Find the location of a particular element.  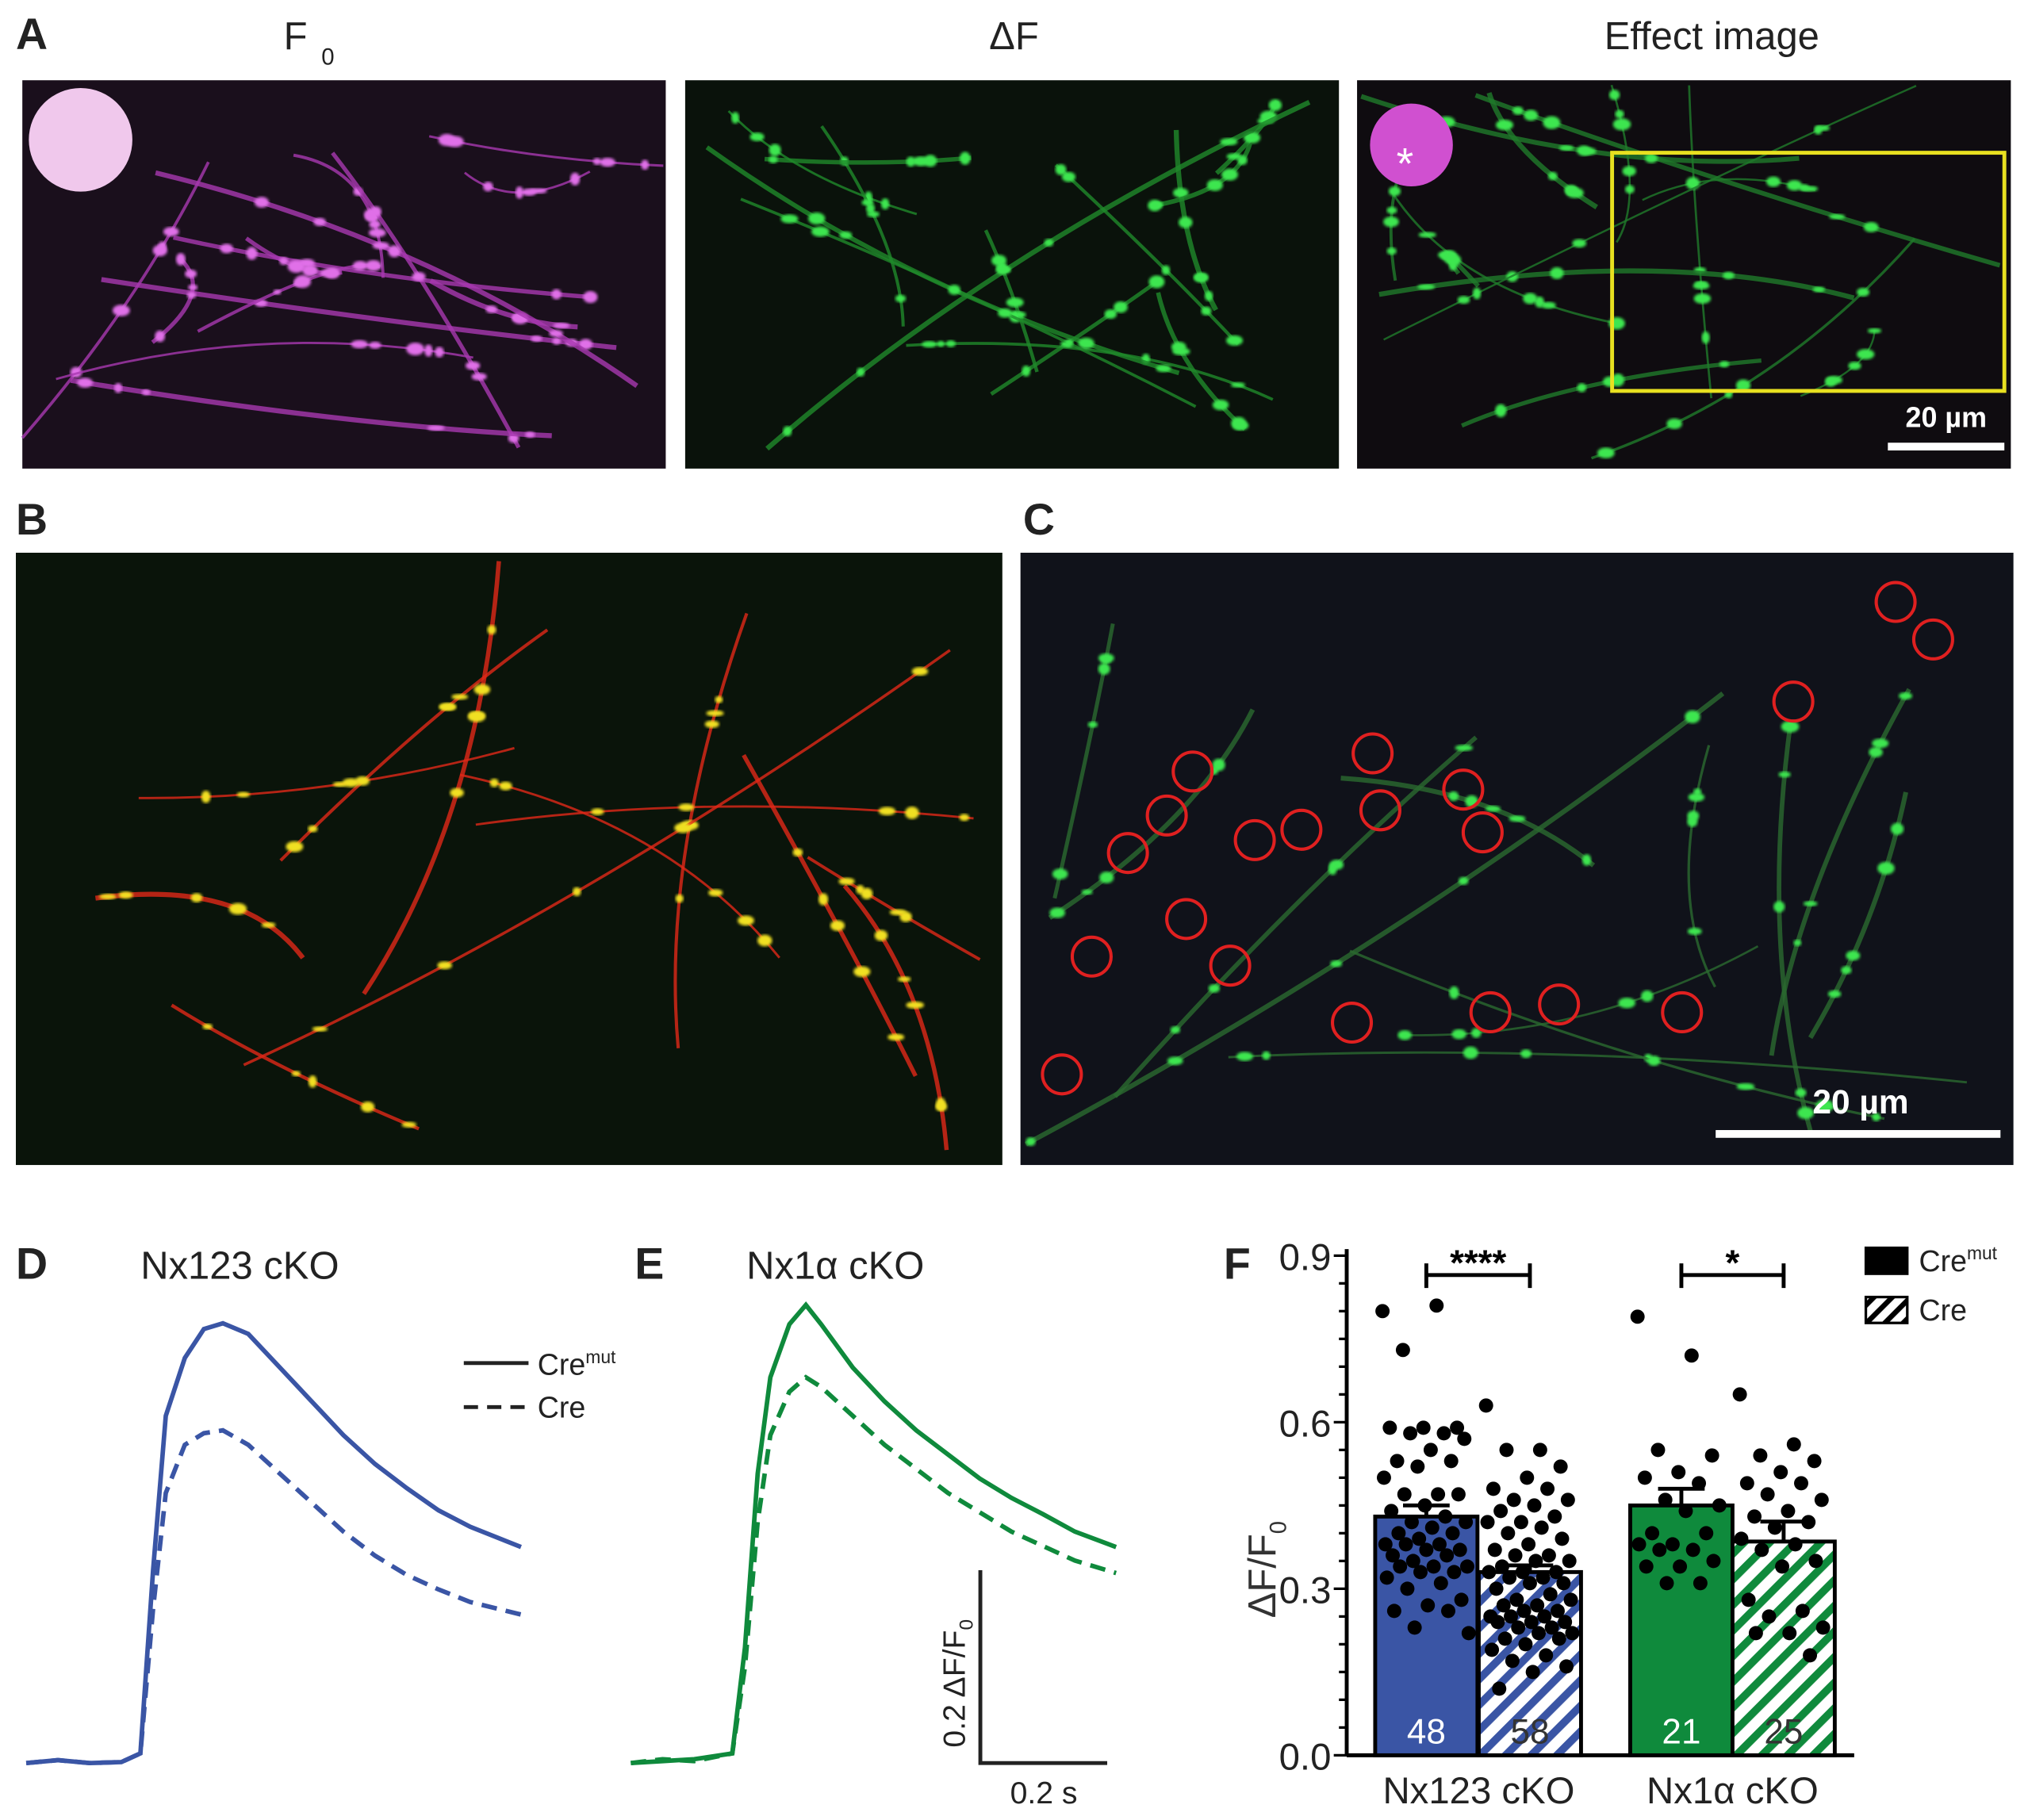

significance-label: * is located at coordinates (1733, 1263).